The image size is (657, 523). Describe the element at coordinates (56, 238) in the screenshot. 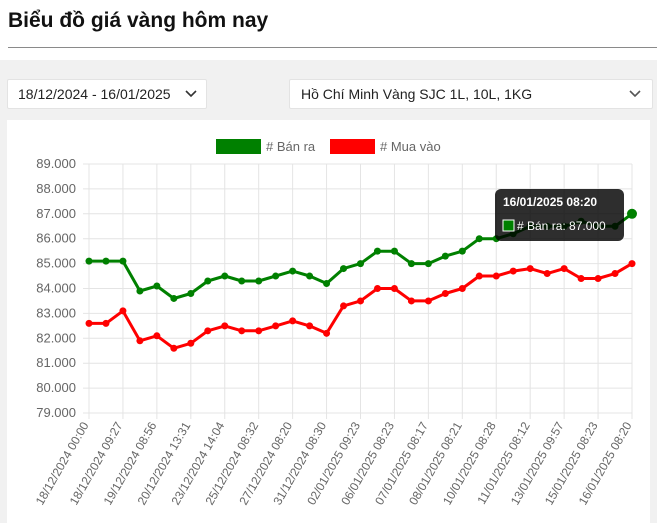

I see `y-tick-label: 86.000` at that location.